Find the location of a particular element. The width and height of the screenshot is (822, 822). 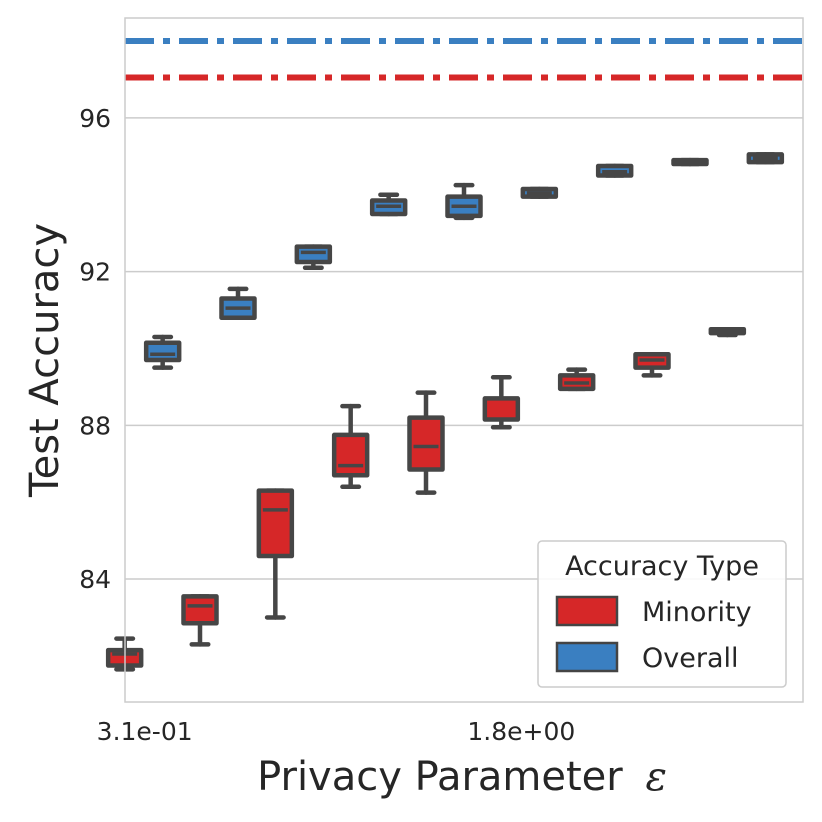

y-tick-label-84: 84 is located at coordinates (95, 579).